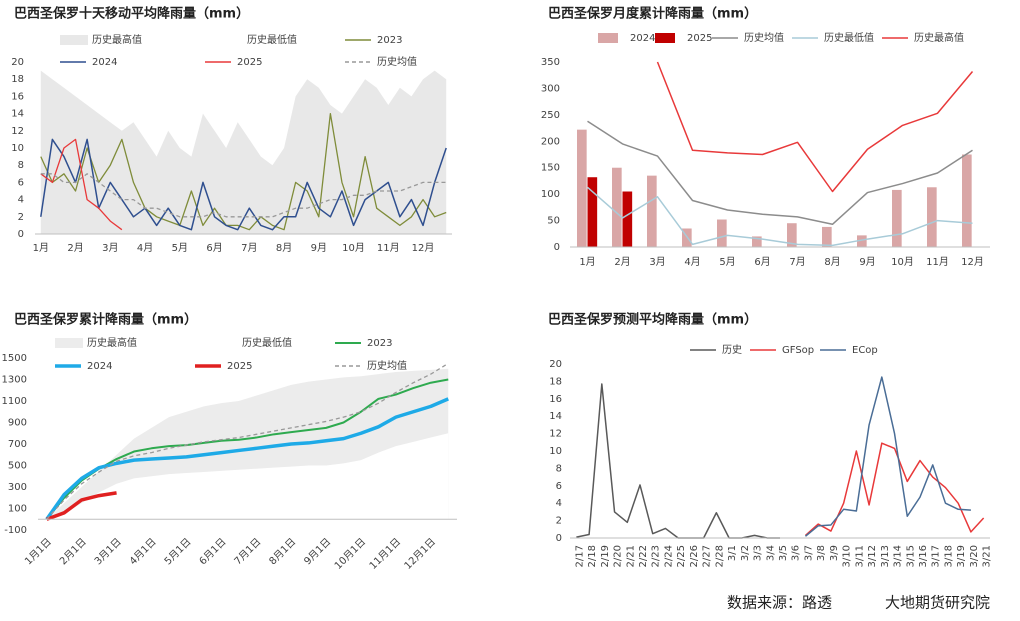 This screenshot has height=621, width=1020. I want to click on x-tick-label: 3/15, so click(910, 556).